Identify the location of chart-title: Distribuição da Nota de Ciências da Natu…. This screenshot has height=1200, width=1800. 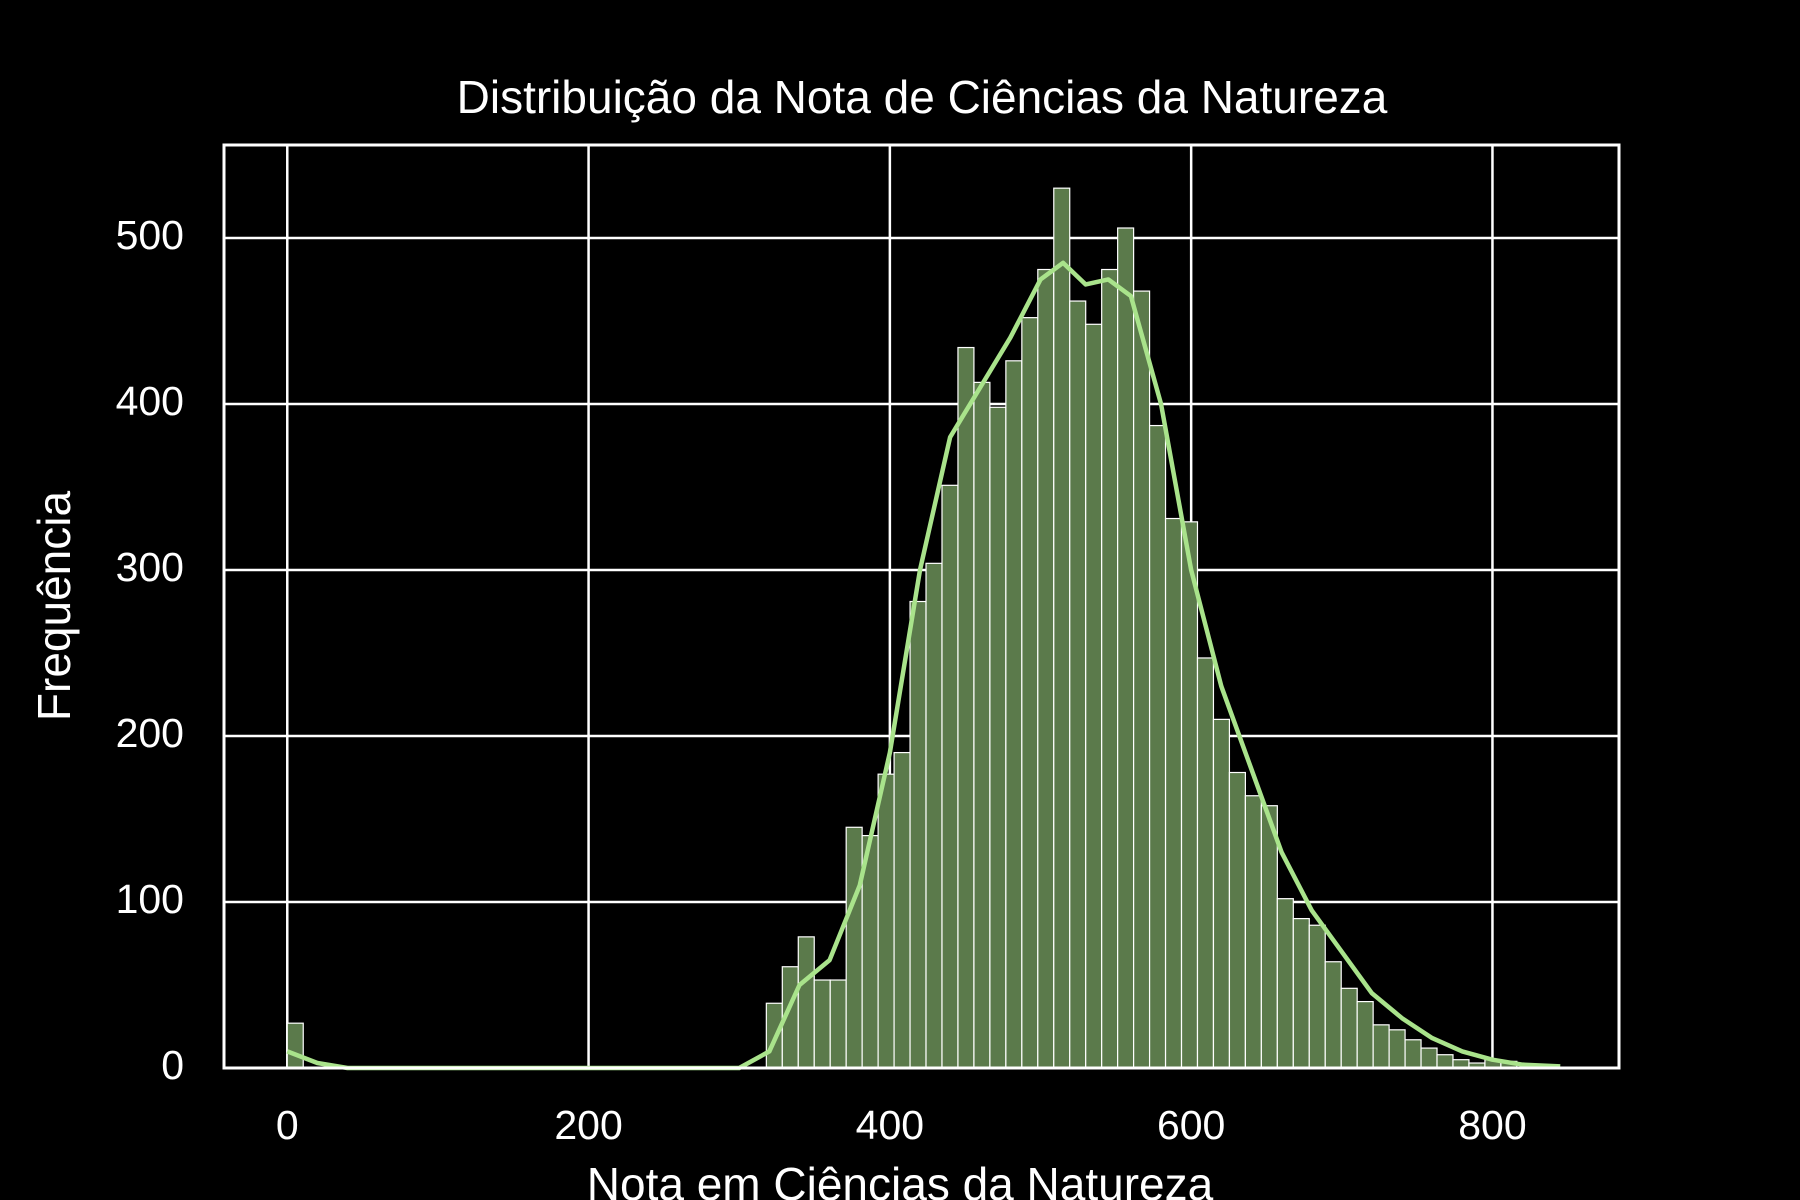
(922, 97).